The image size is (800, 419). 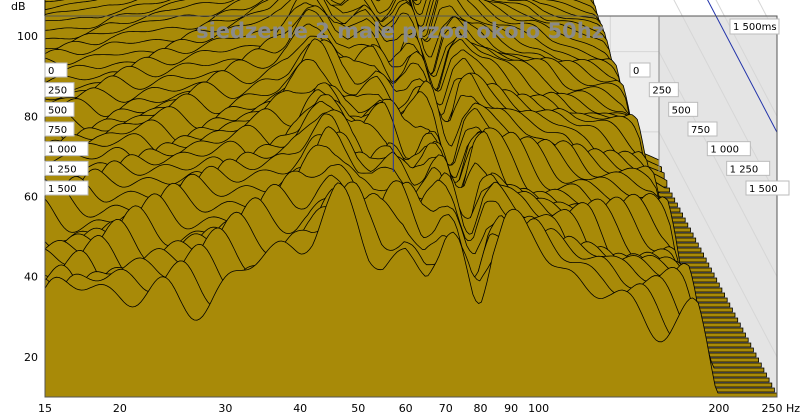 What do you see at coordinates (481, 408) in the screenshot?
I see `x-tick-label: 80` at bounding box center [481, 408].